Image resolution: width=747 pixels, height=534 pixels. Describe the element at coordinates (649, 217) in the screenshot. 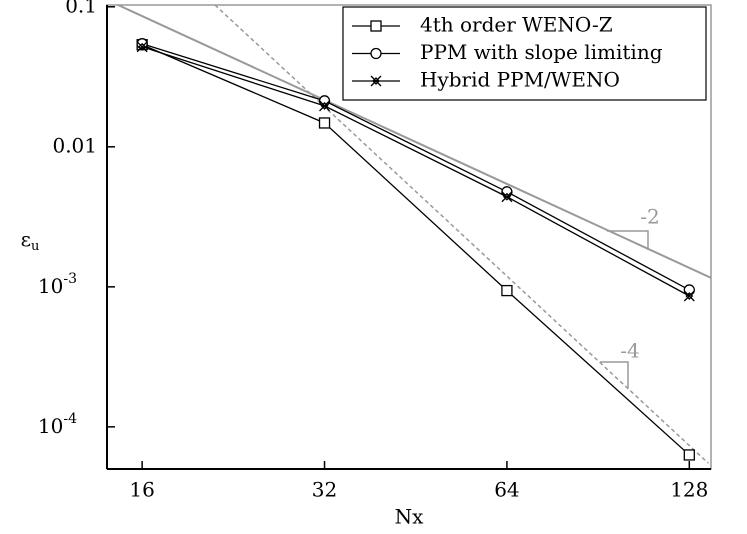

I see `slope-label: -2` at that location.